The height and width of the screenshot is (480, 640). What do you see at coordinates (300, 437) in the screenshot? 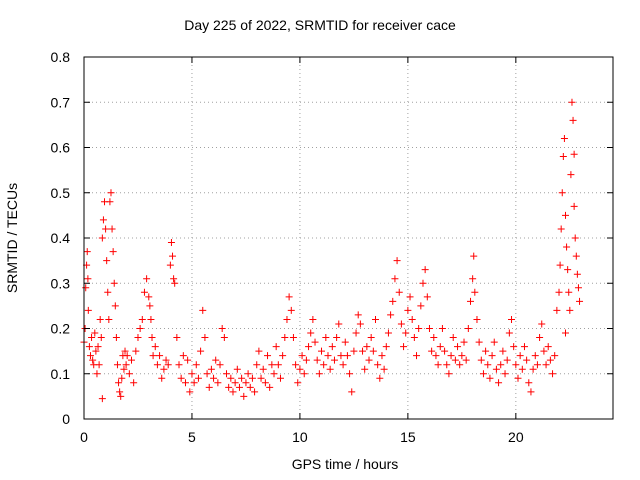
I see `x-tick-label: 10` at bounding box center [300, 437].